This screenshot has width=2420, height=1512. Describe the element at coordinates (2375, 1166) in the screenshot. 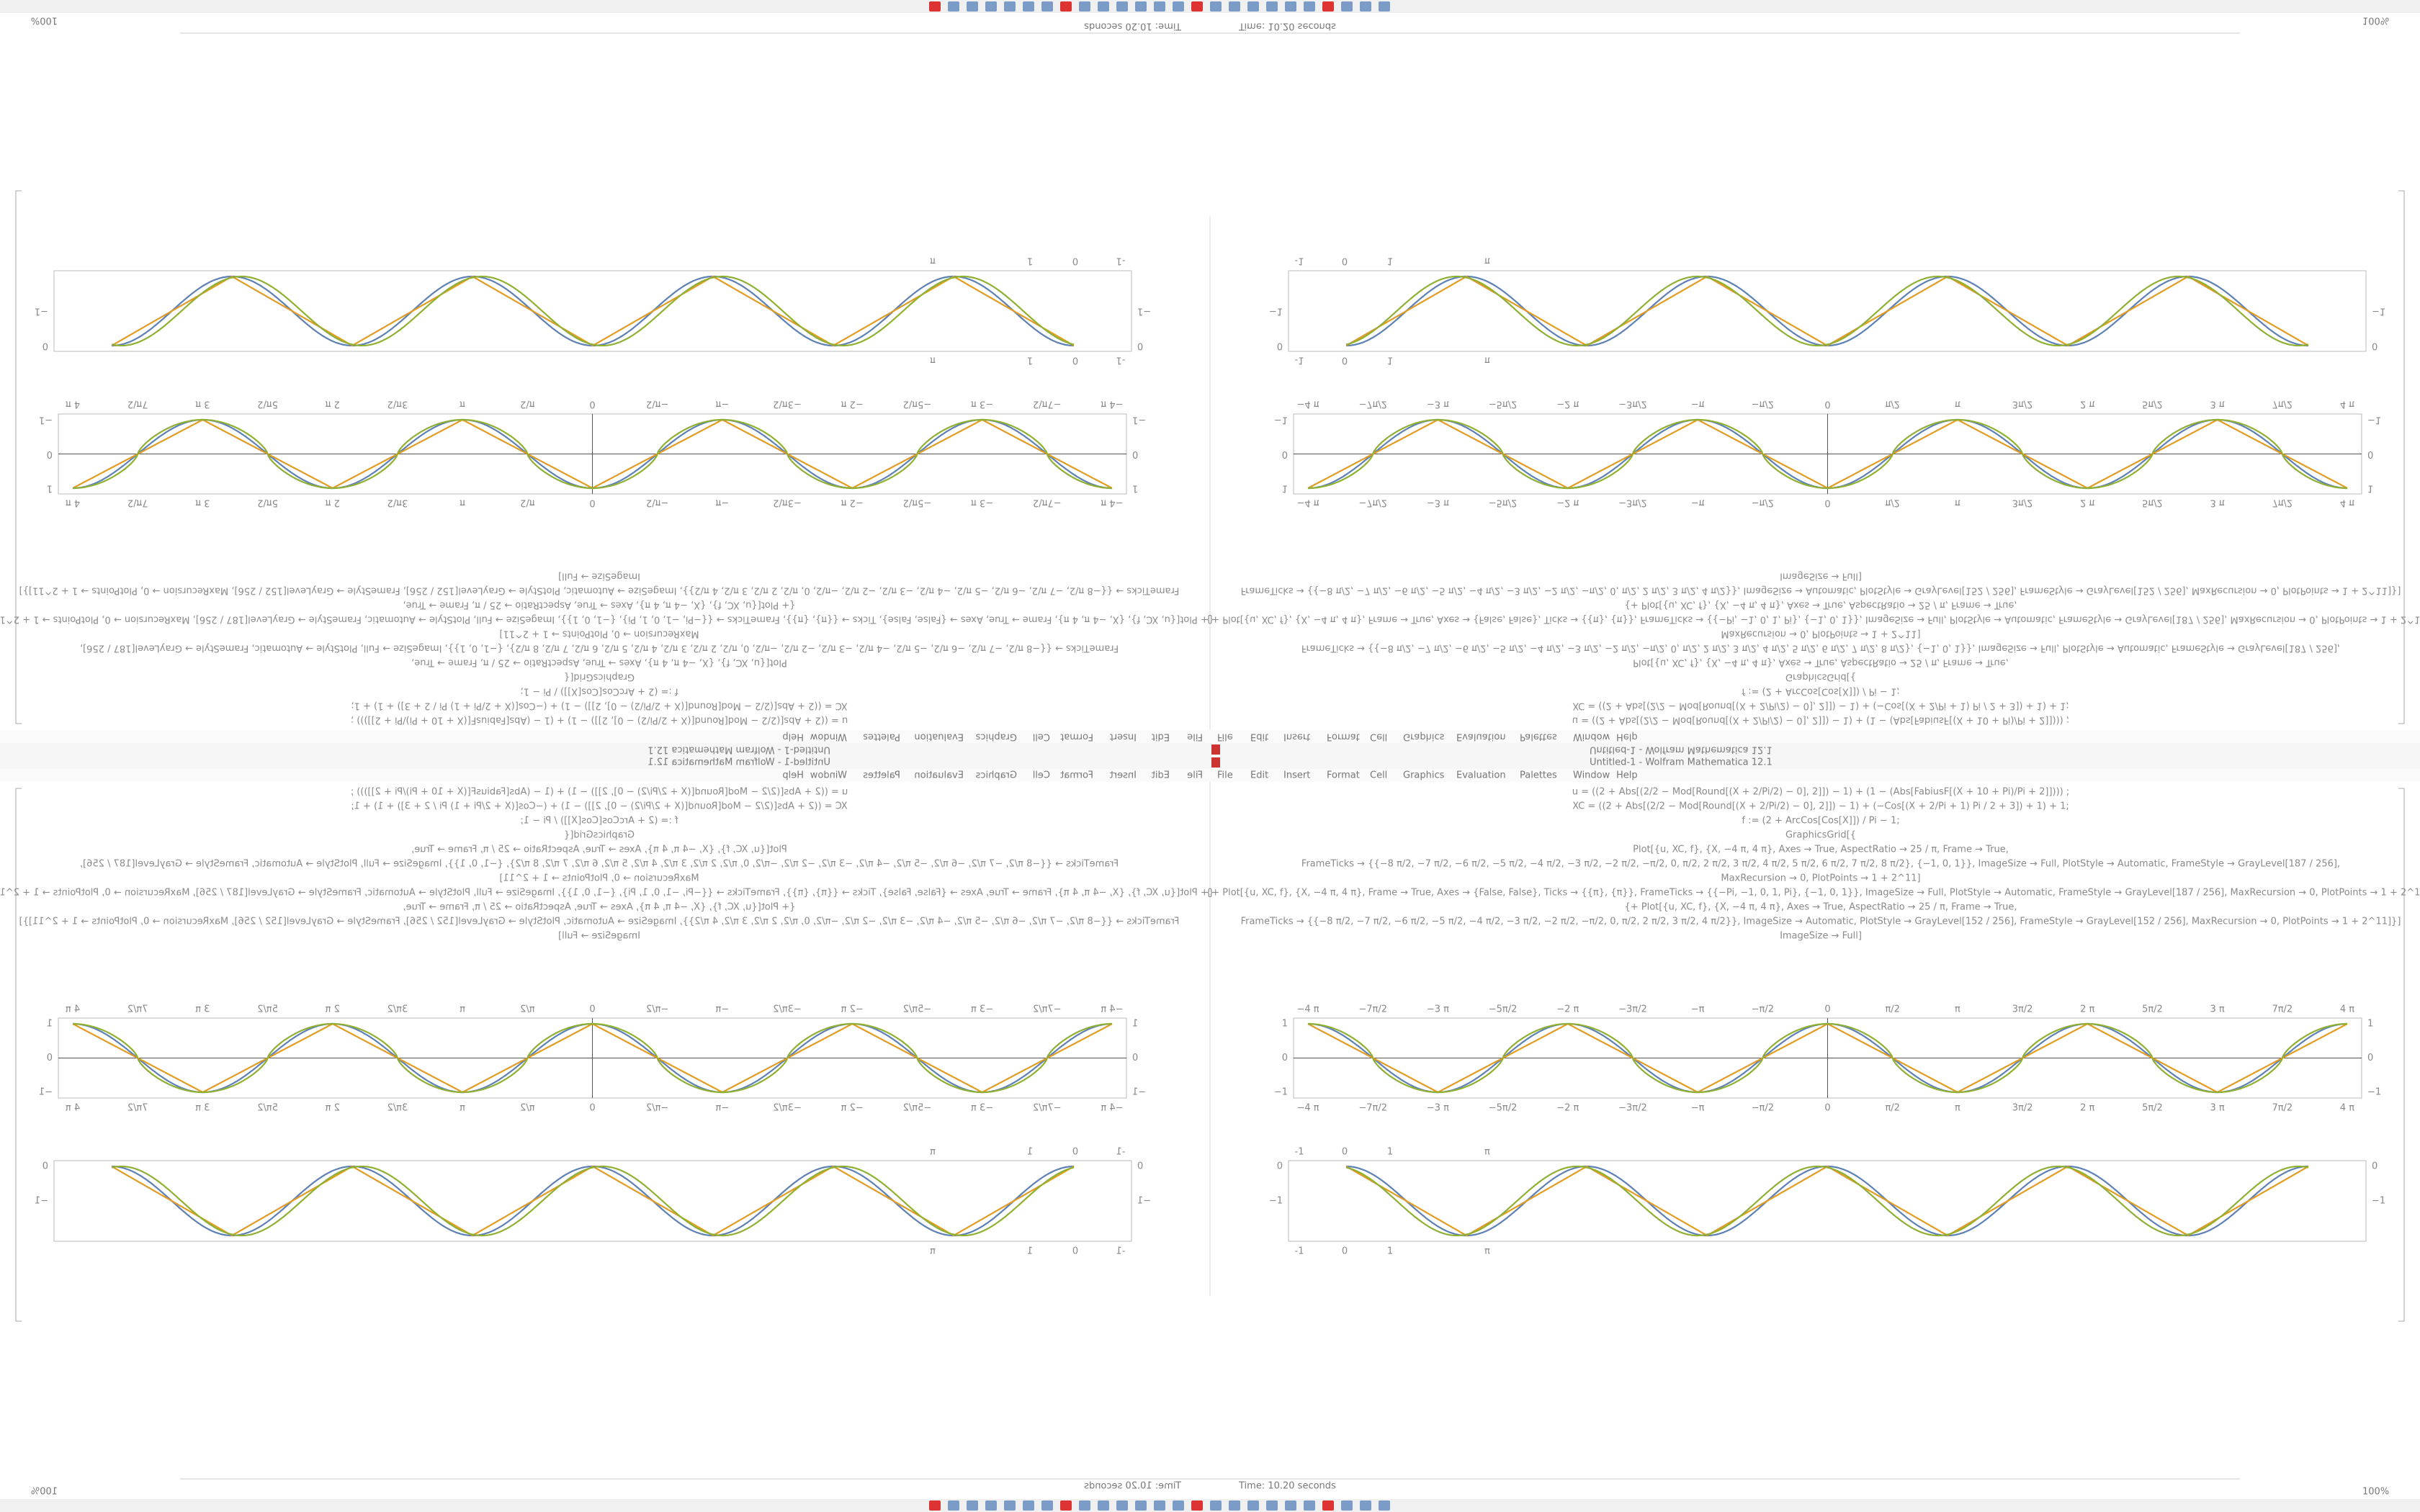

I see `y-tick-label: 0` at that location.